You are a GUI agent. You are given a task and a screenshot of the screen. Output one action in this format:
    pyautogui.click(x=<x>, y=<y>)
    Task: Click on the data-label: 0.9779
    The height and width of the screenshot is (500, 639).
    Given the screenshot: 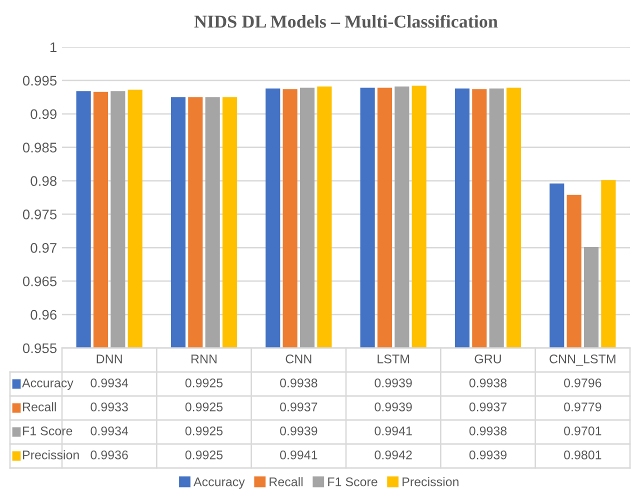 What is the action you would take?
    pyautogui.click(x=583, y=407)
    